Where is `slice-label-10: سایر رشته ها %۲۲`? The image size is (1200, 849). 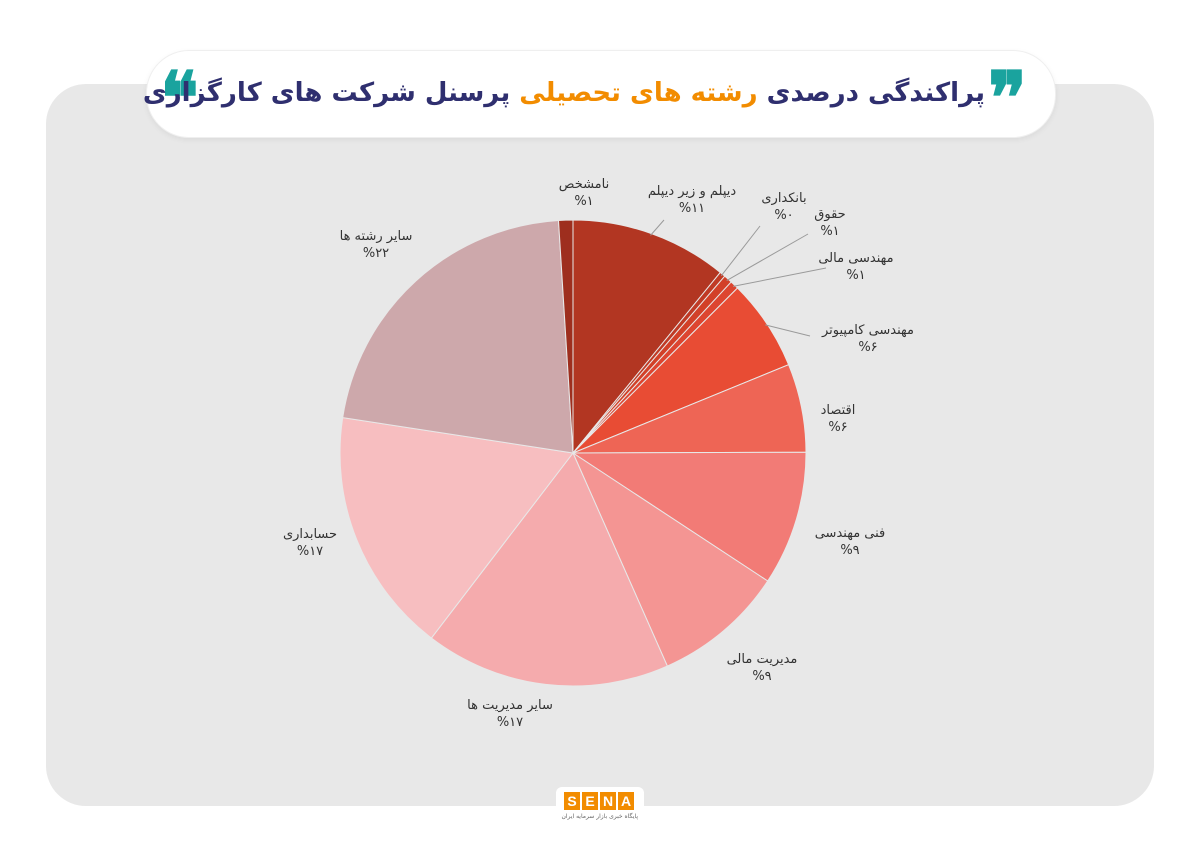
slice-label-10: سایر رشته ها %۲۲ is located at coordinates (376, 245).